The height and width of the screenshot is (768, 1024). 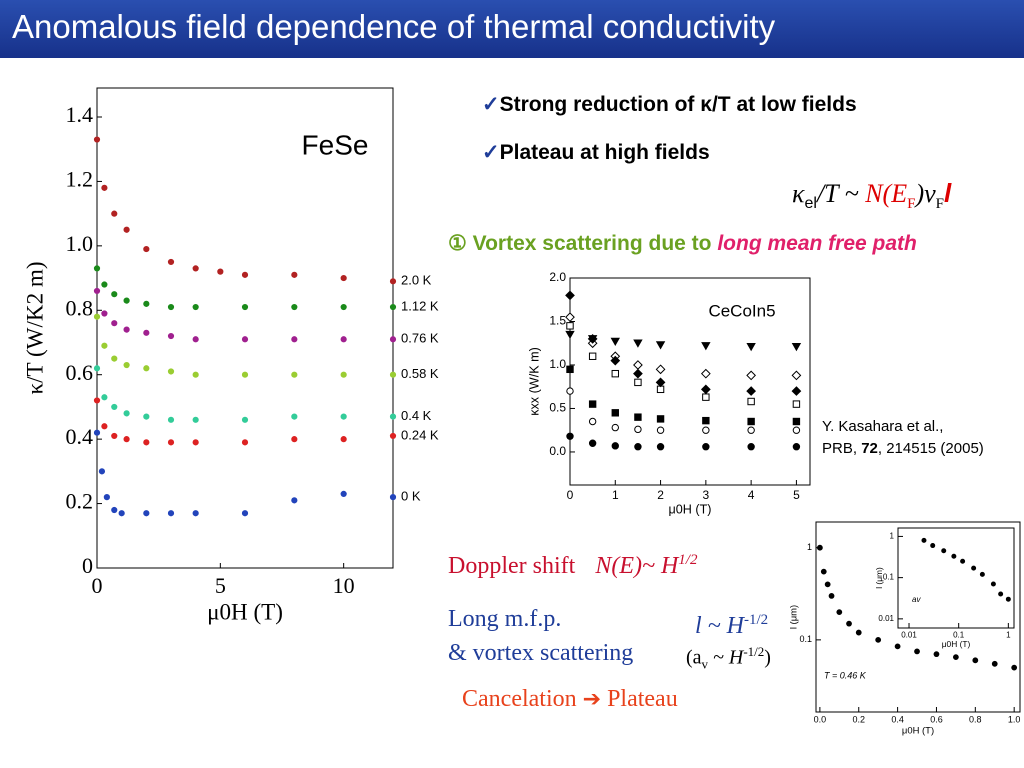 What do you see at coordinates (687, 560) in the screenshot?
I see `note: 1/2` at bounding box center [687, 560].